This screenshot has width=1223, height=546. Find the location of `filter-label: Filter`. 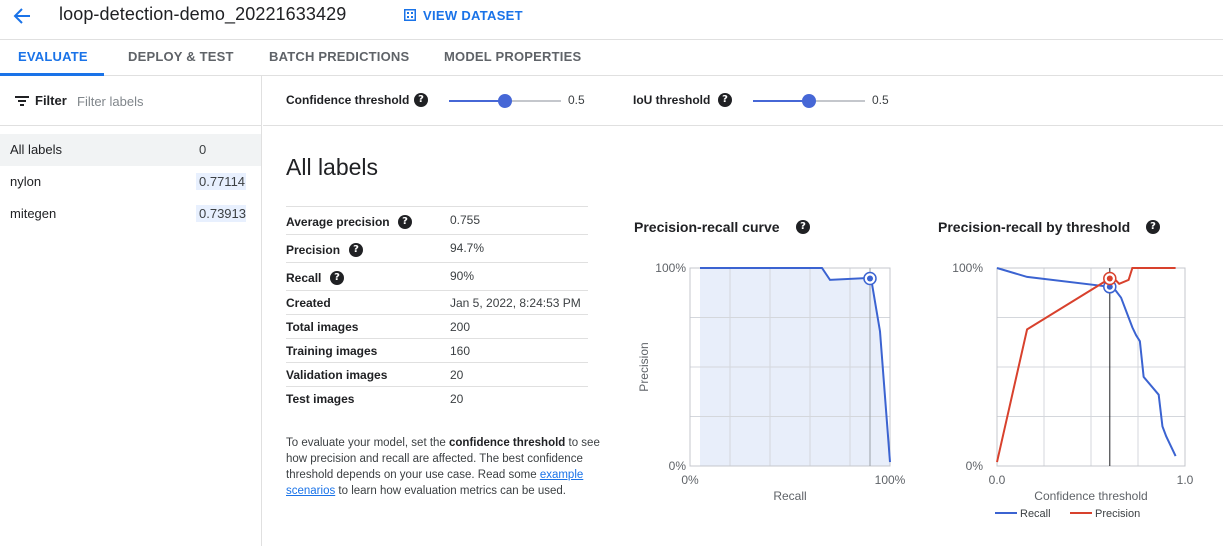

filter-label: Filter is located at coordinates (51, 100).